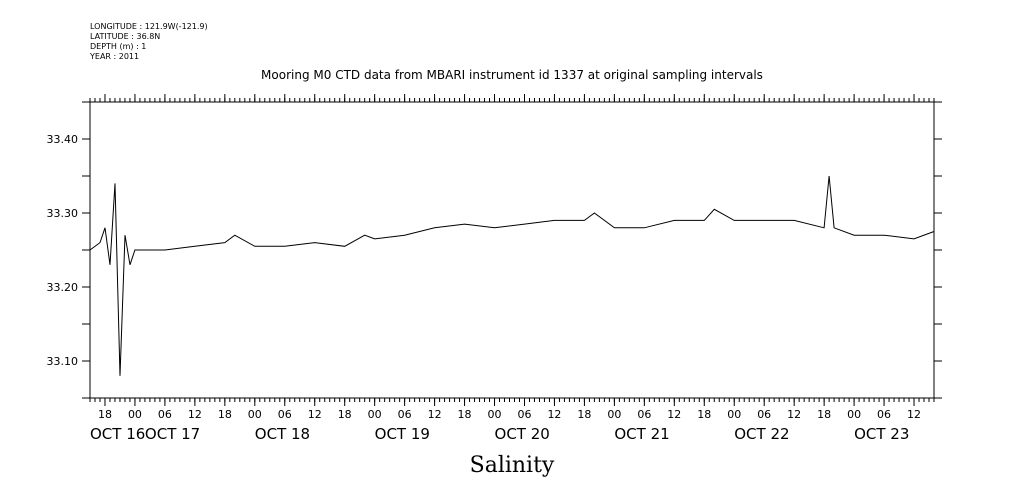 Image resolution: width=1009 pixels, height=504 pixels. I want to click on y-tick-label: 33.40, so click(63, 139).